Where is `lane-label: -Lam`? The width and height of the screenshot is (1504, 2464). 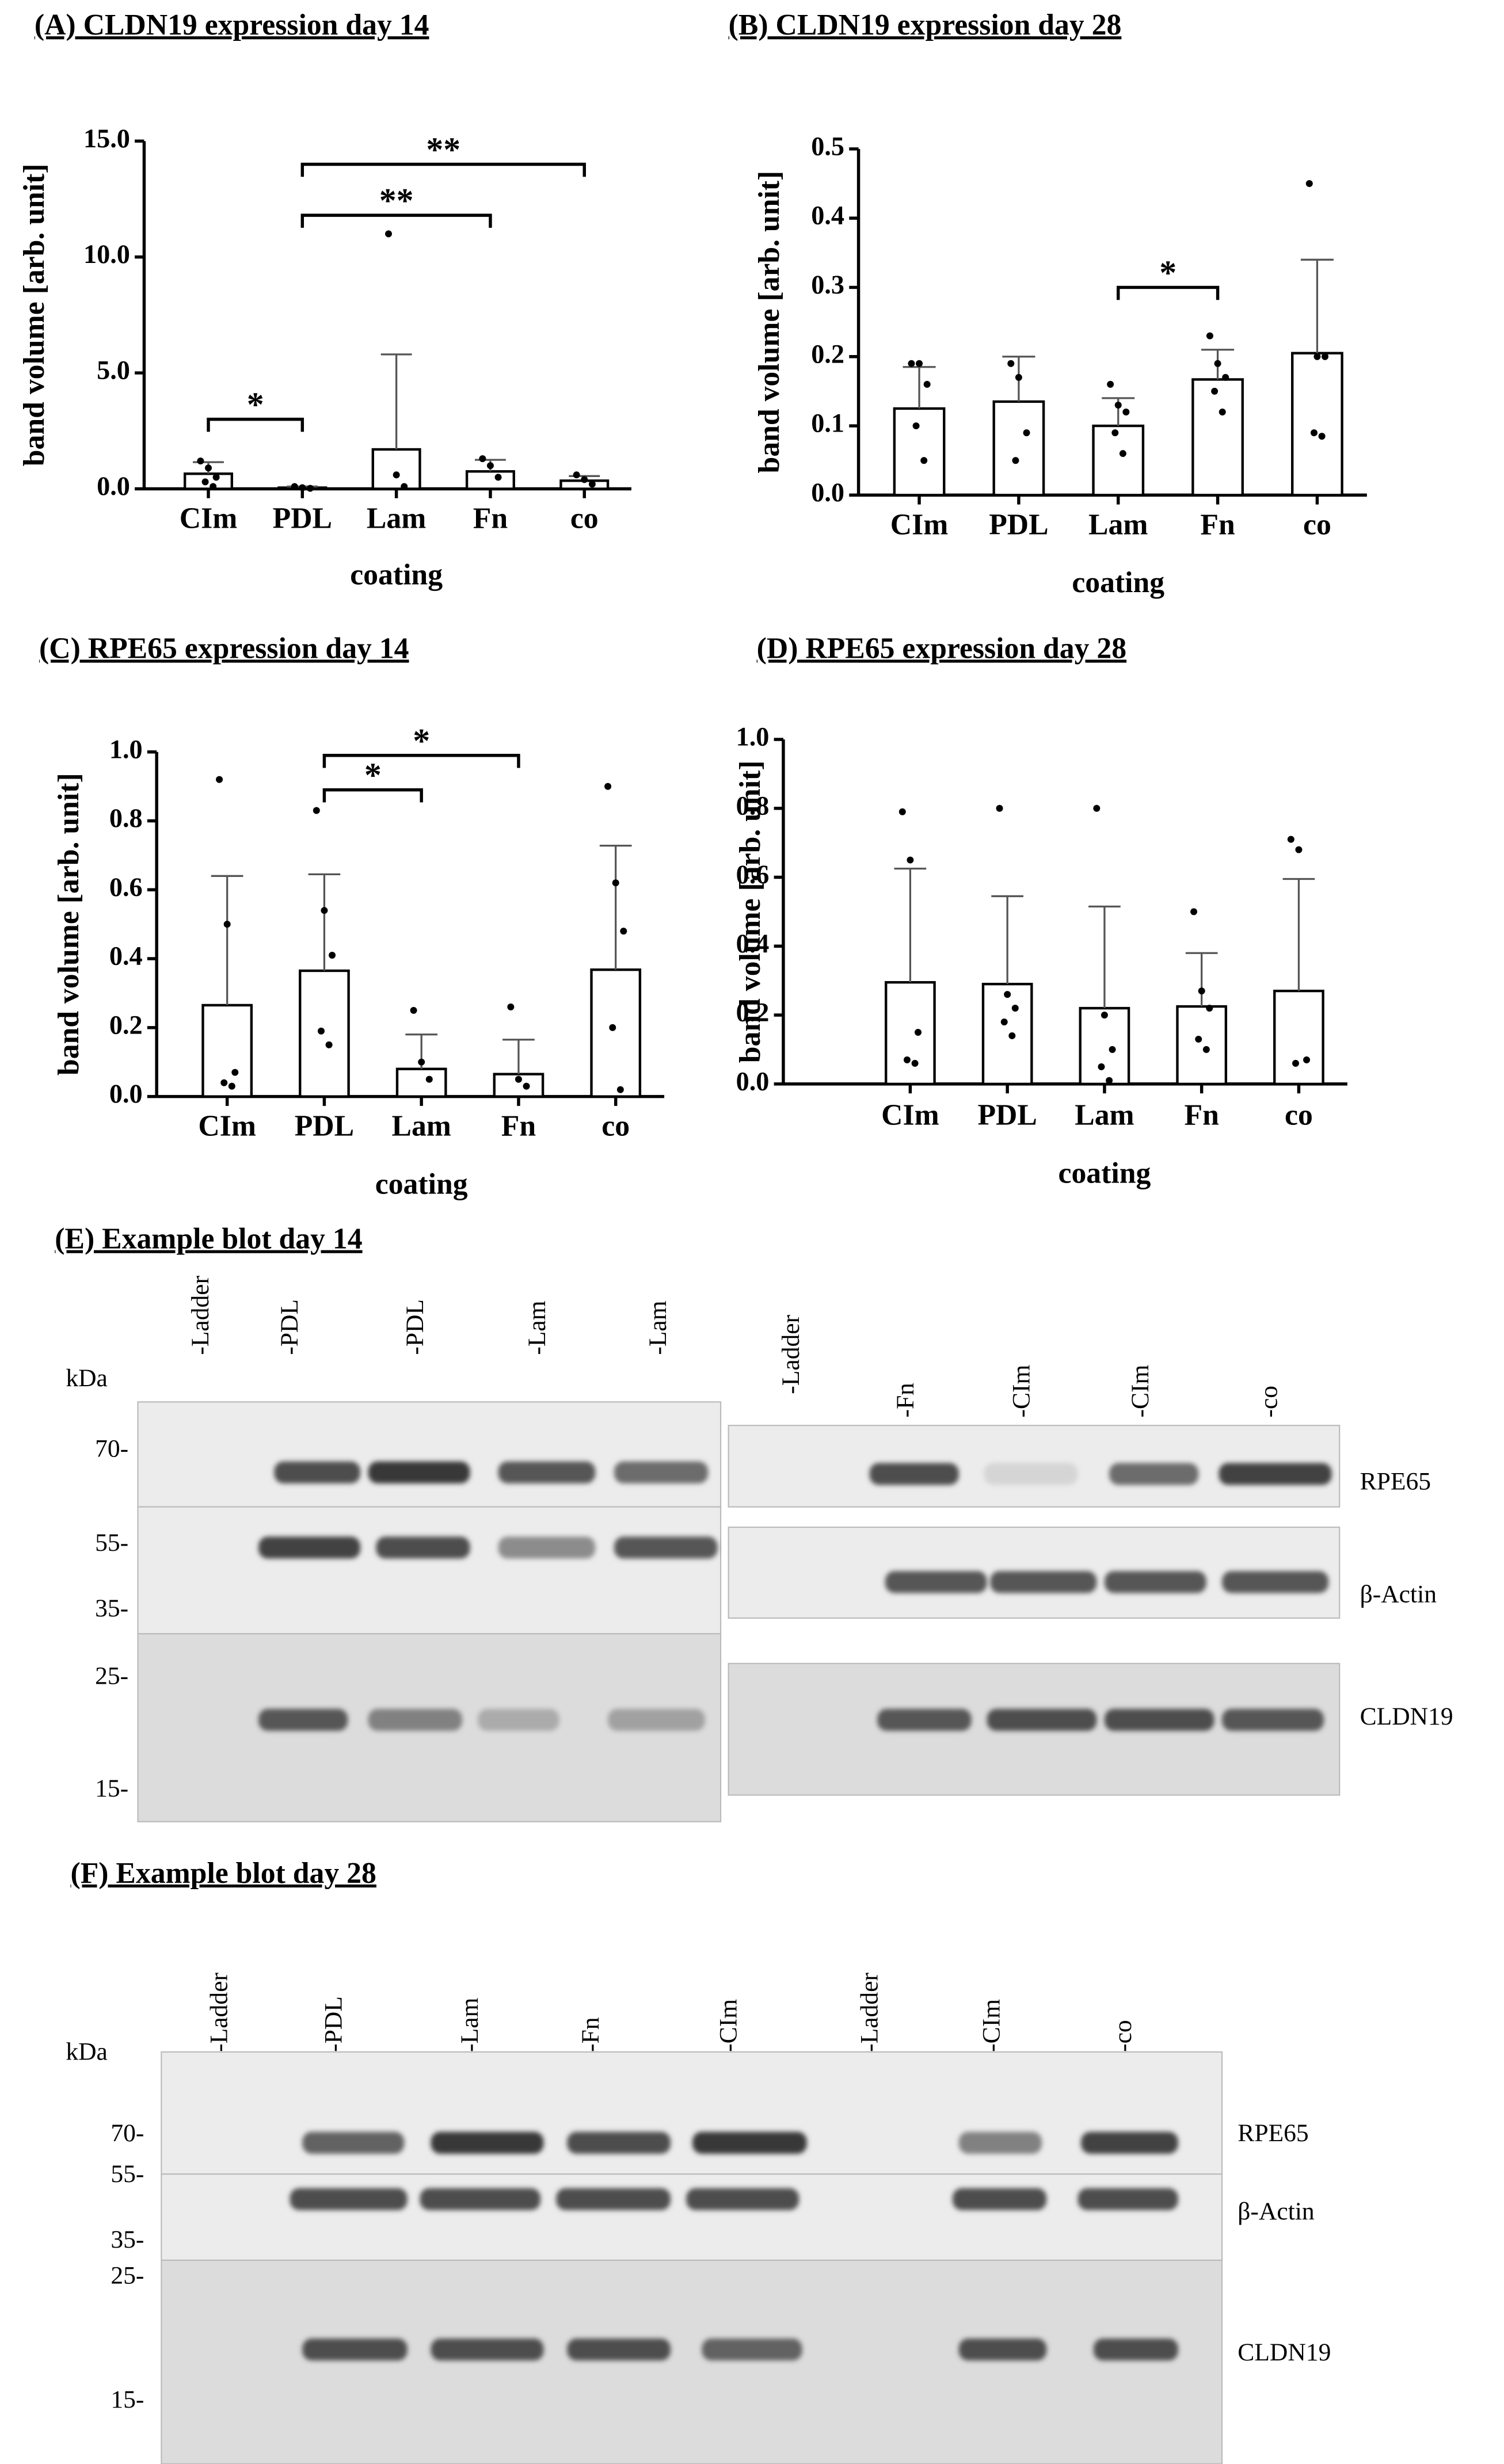 lane-label: -Lam is located at coordinates (537, 1327).